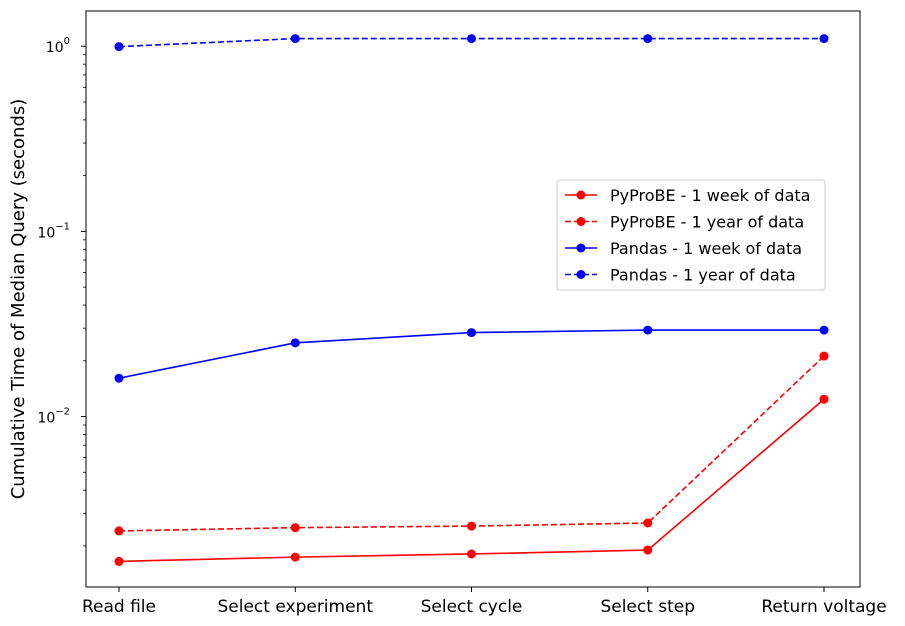  I want to click on legend-label: PyProBE - 1 week of data, so click(710, 195).